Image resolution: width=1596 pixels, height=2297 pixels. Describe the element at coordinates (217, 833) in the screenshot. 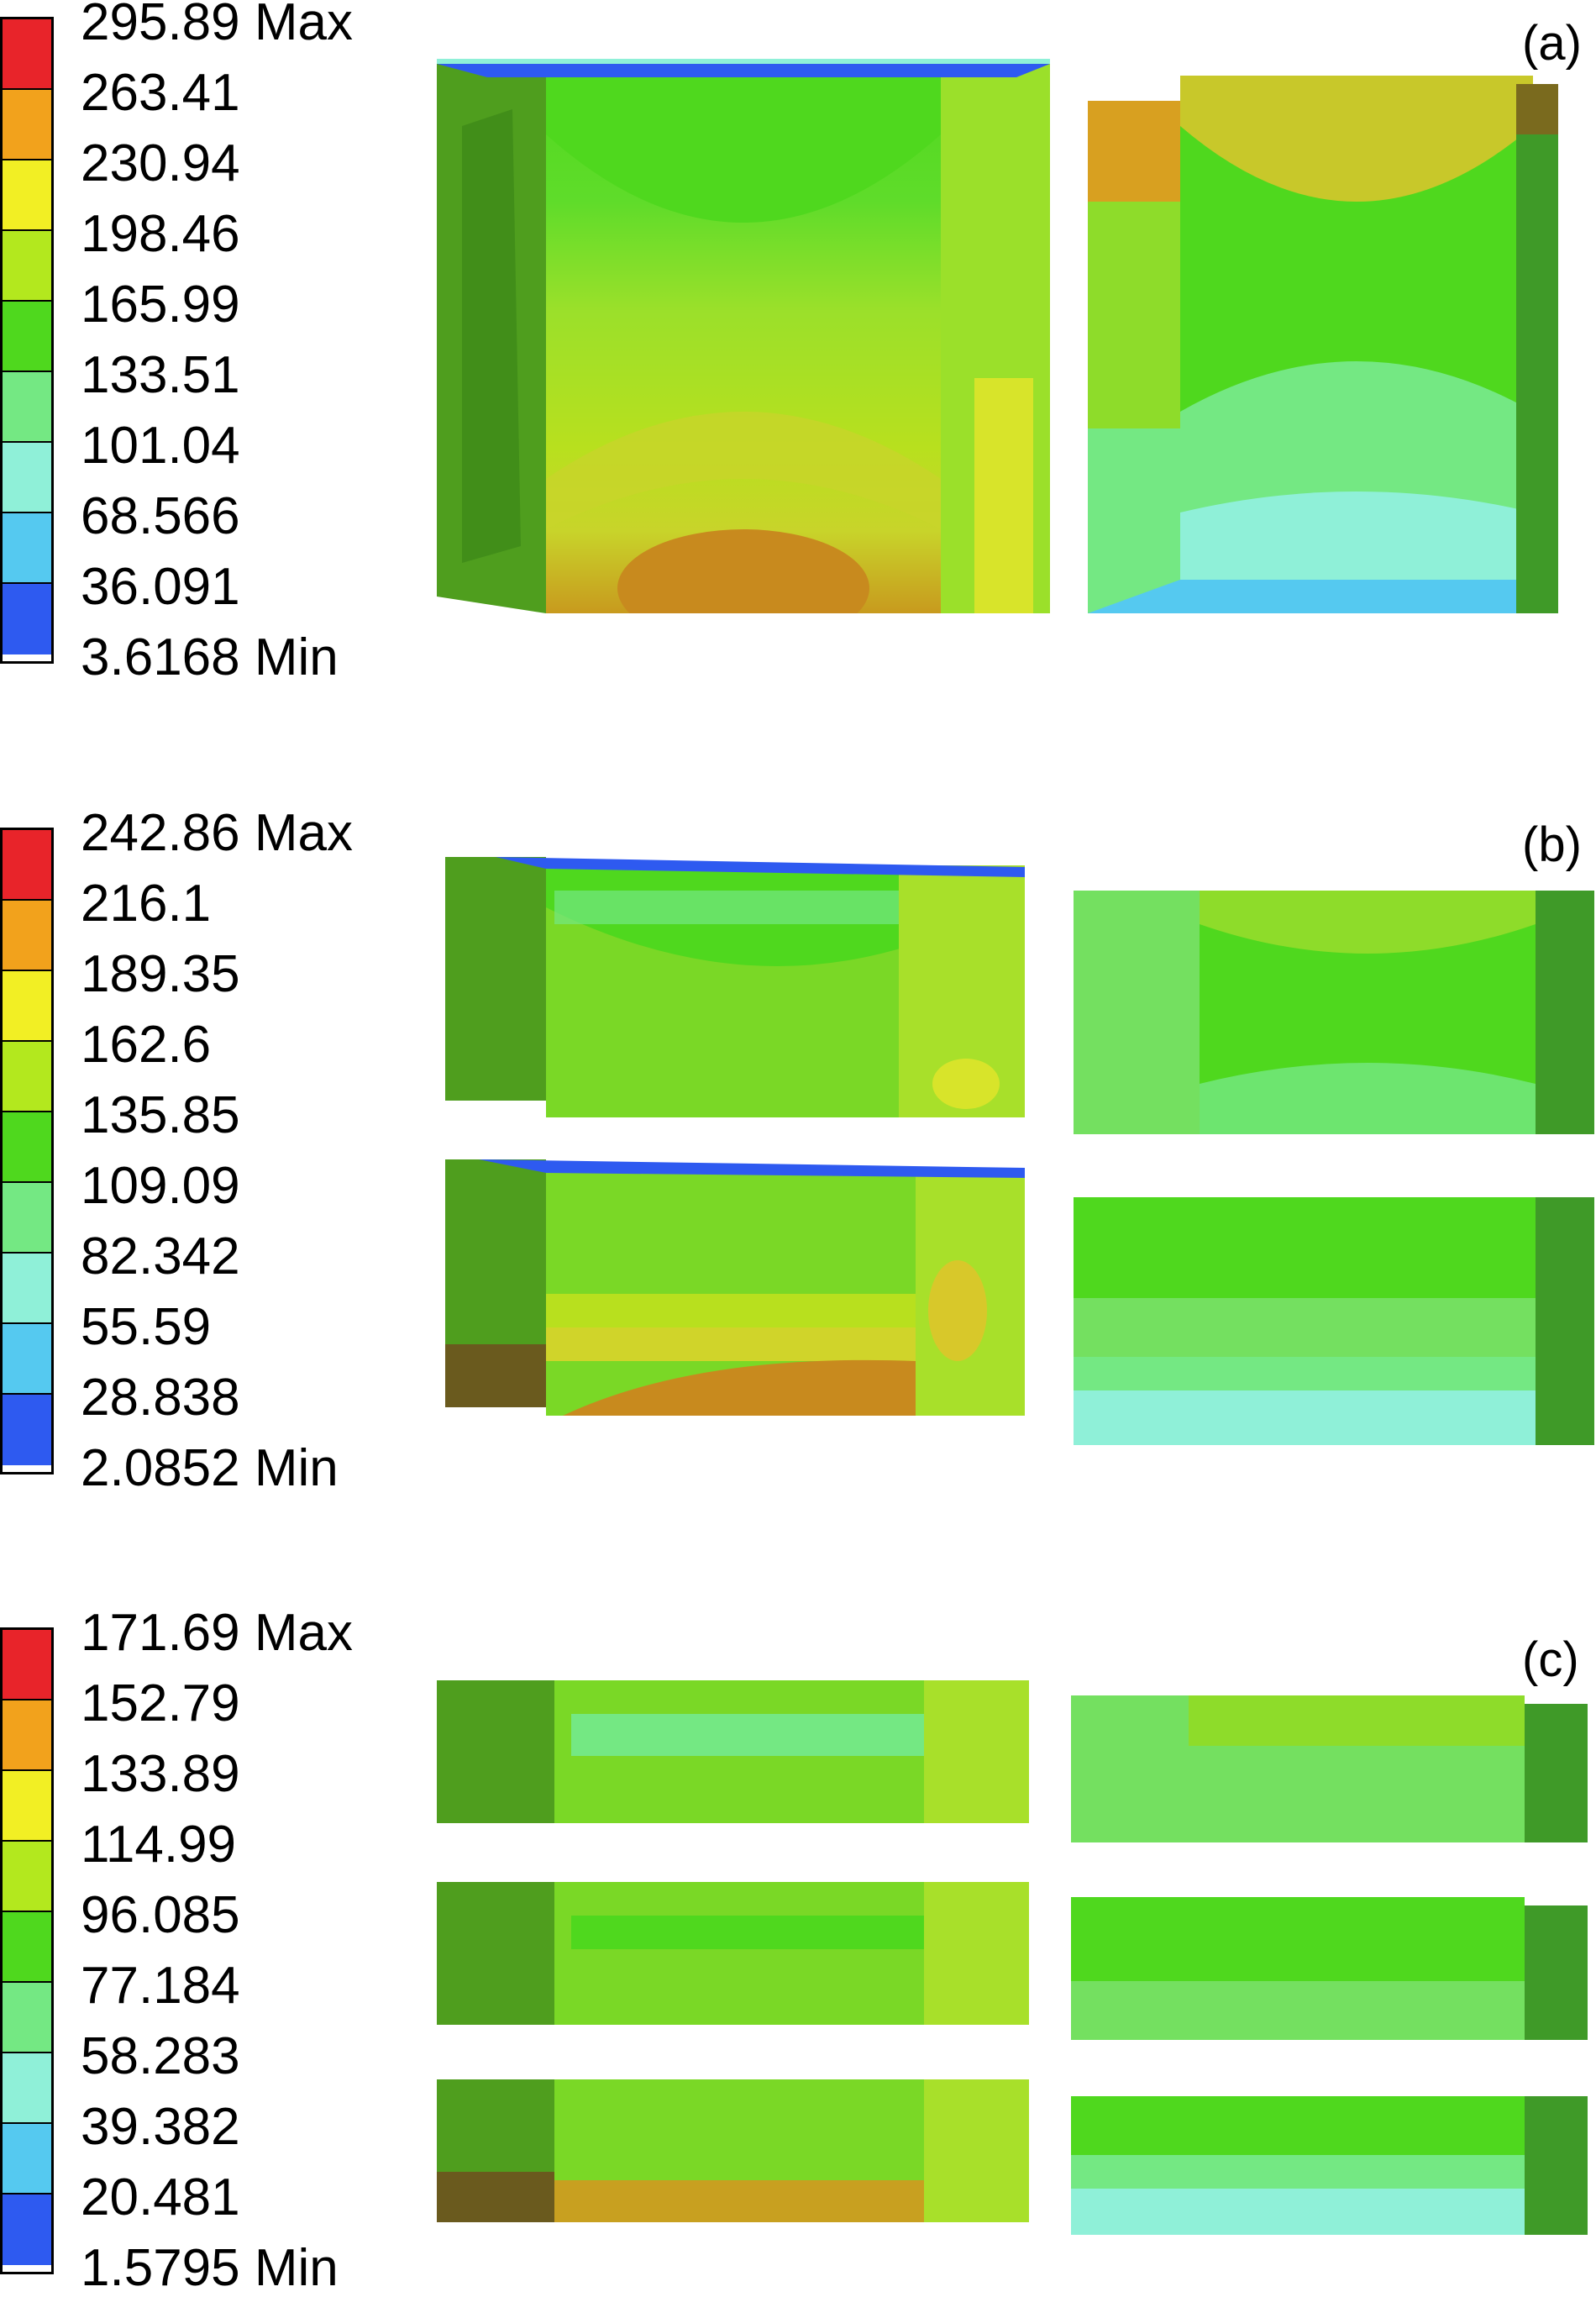

I see `legend-b-label-max: 242.86 Max` at that location.